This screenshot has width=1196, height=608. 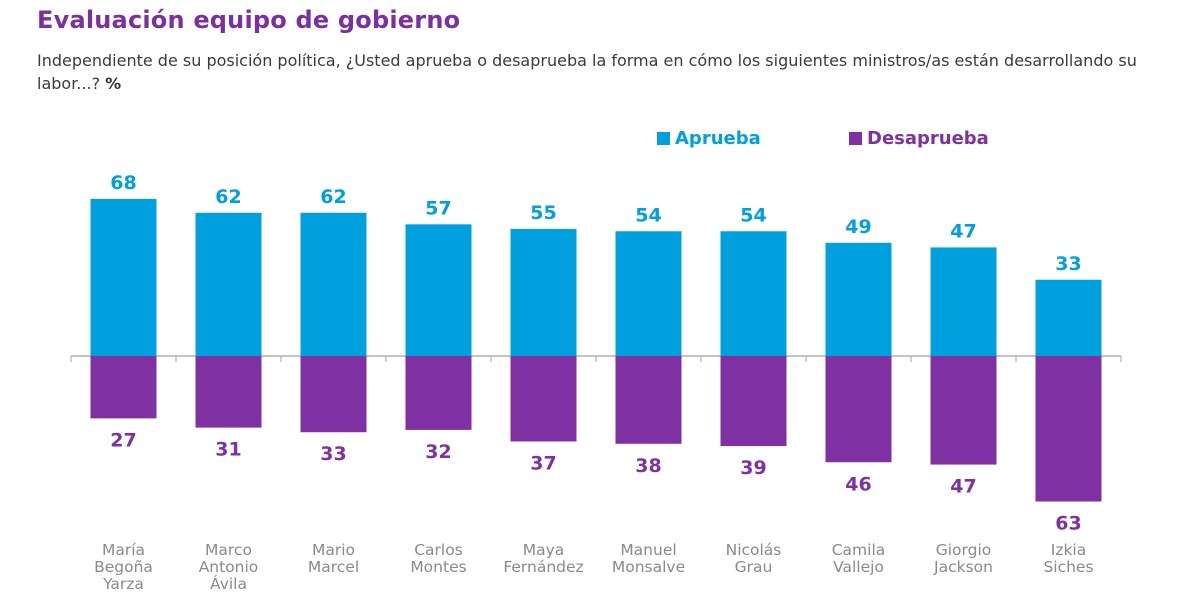 What do you see at coordinates (964, 550) in the screenshot?
I see `category-label-line: Giorgio` at bounding box center [964, 550].